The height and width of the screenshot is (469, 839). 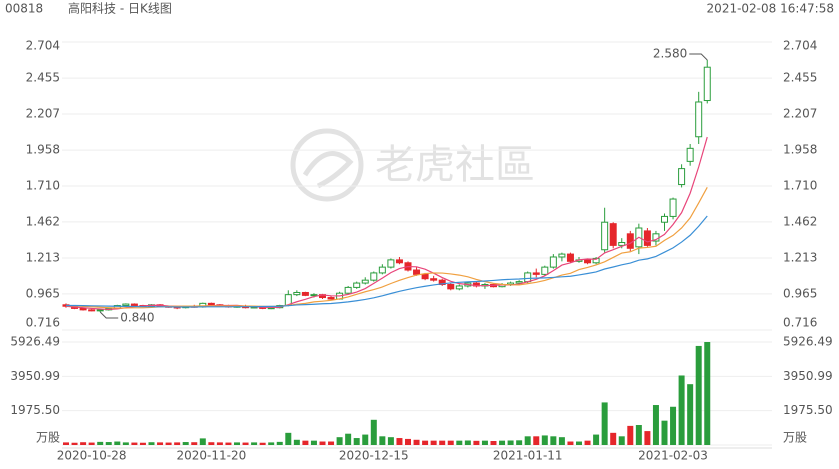 I want to click on y-tick-label: 1.958, so click(x=43, y=150).